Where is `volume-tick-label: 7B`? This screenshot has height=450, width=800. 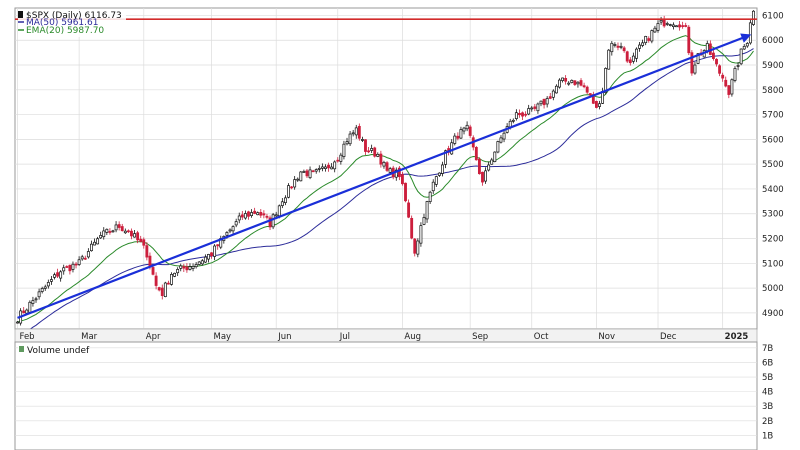
volume-tick-label: 7B is located at coordinates (767, 349).